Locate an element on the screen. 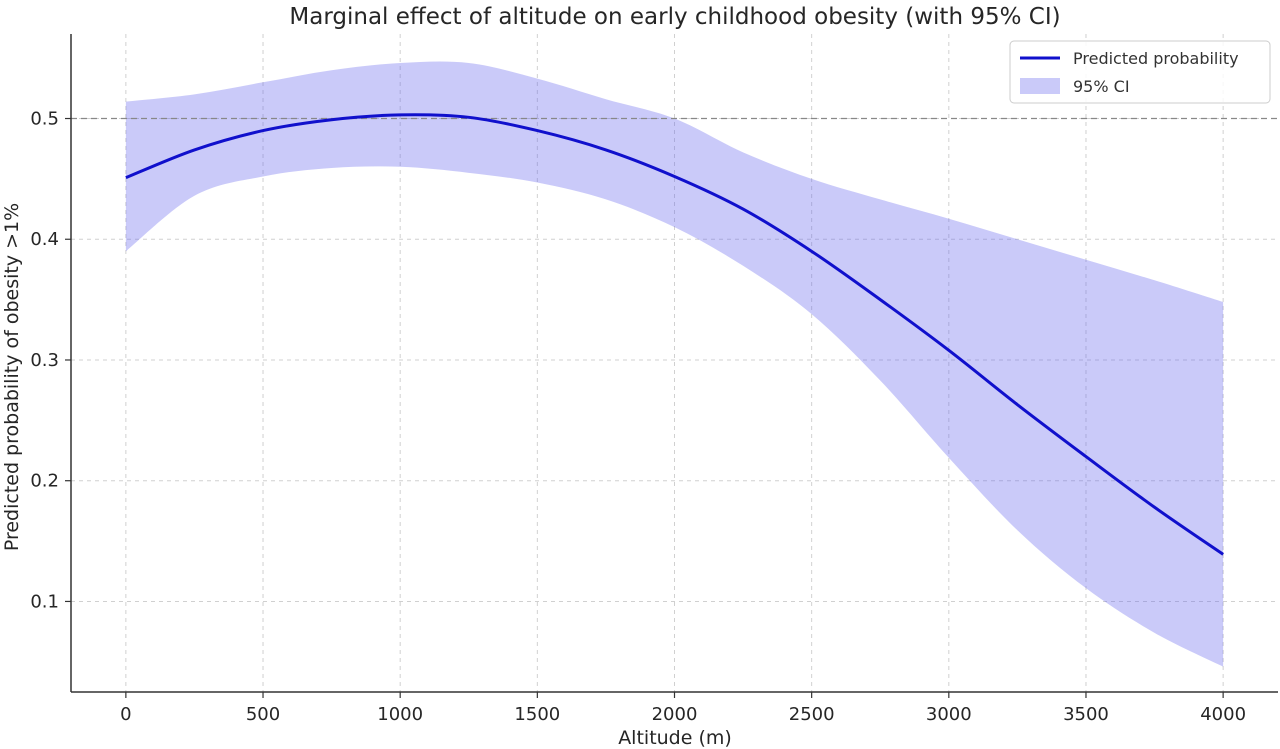 The height and width of the screenshot is (749, 1280). x-tick-label: 1500 is located at coordinates (537, 714).